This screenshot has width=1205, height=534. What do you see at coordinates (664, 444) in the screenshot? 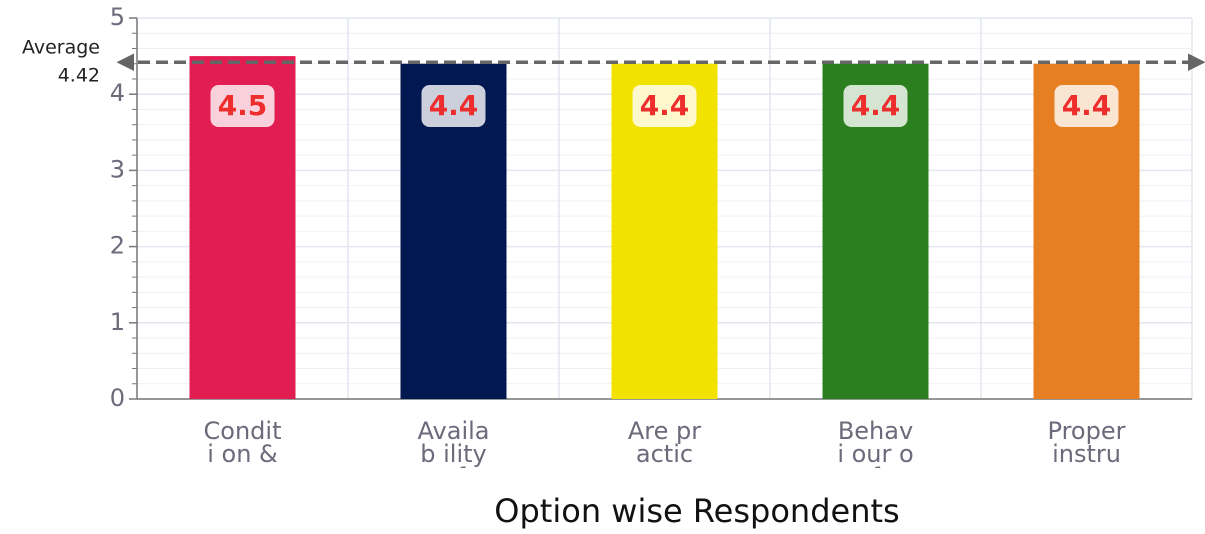
I see `x-tick-label: Are practic` at bounding box center [664, 444].